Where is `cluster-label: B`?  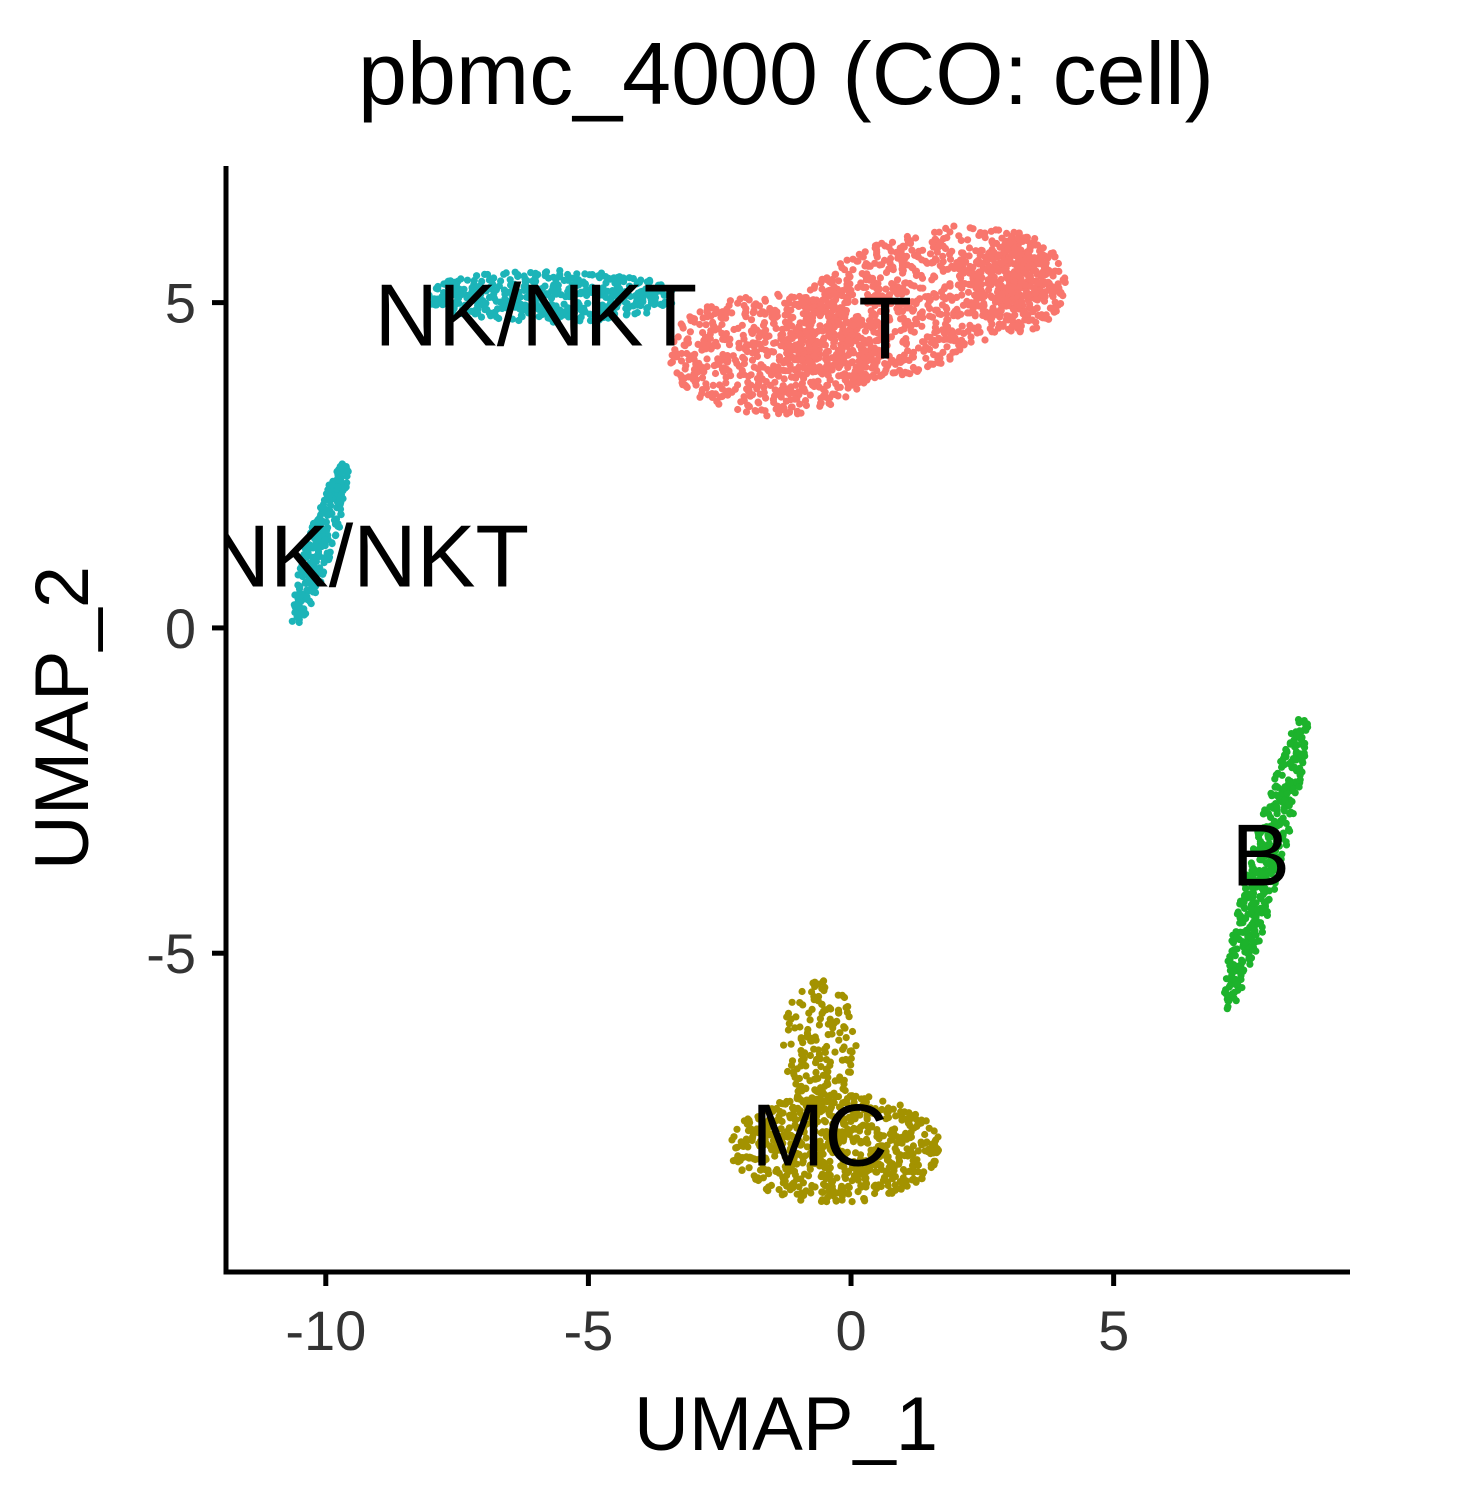 cluster-label: B is located at coordinates (1260, 855).